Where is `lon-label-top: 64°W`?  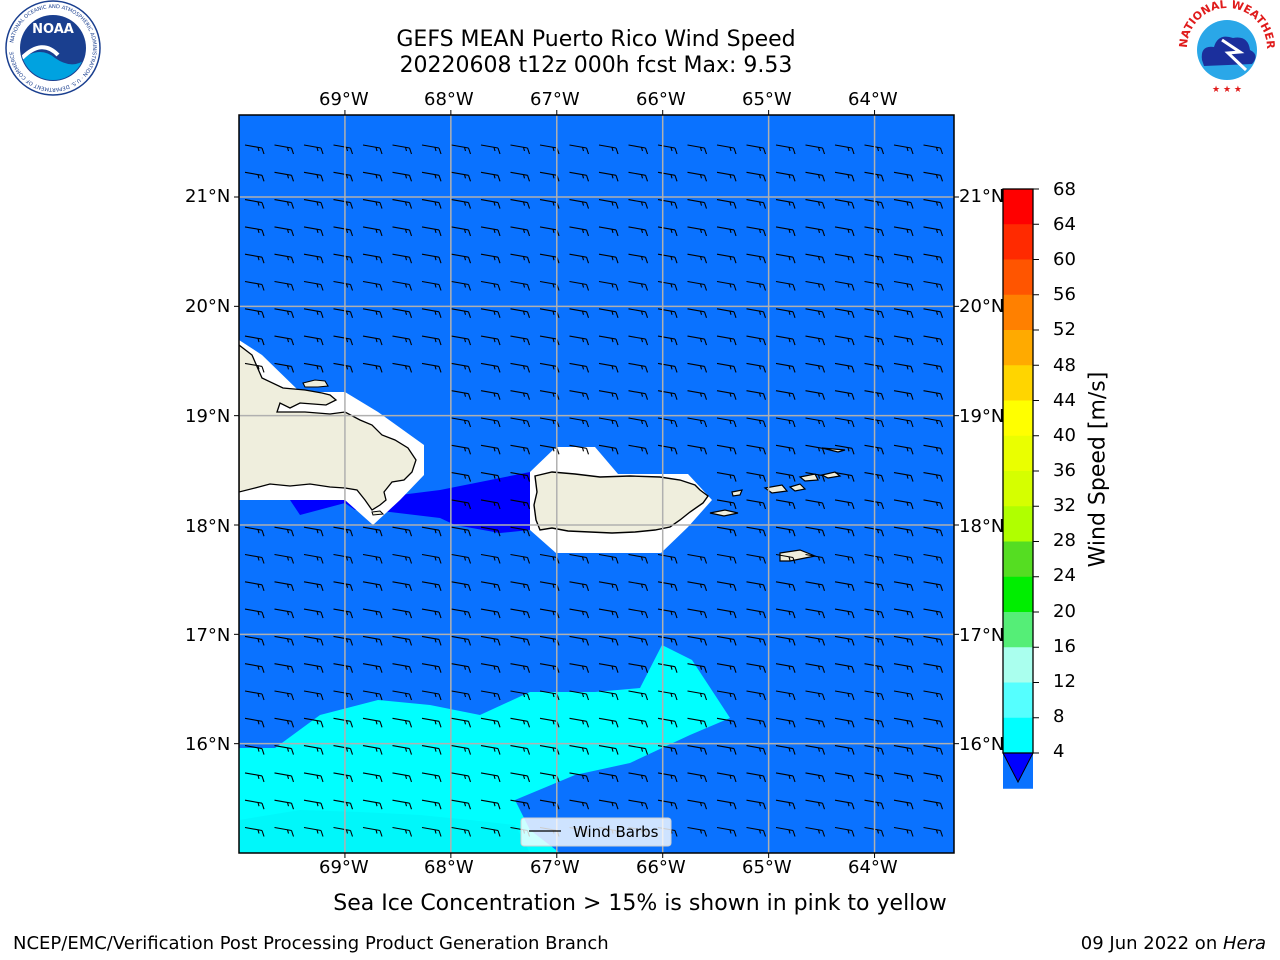 lon-label-top: 64°W is located at coordinates (873, 99).